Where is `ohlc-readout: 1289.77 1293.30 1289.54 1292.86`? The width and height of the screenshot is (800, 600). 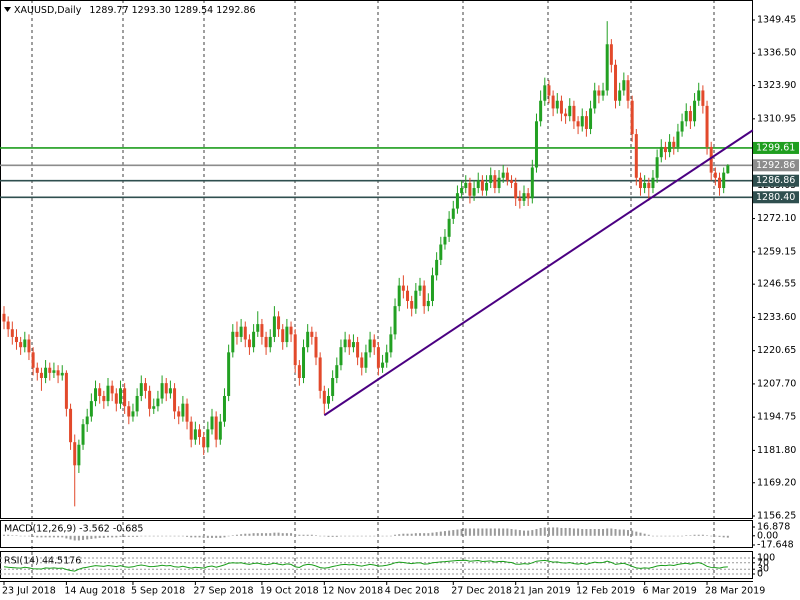 ohlc-readout: 1289.77 1293.30 1289.54 1292.86 is located at coordinates (172, 10).